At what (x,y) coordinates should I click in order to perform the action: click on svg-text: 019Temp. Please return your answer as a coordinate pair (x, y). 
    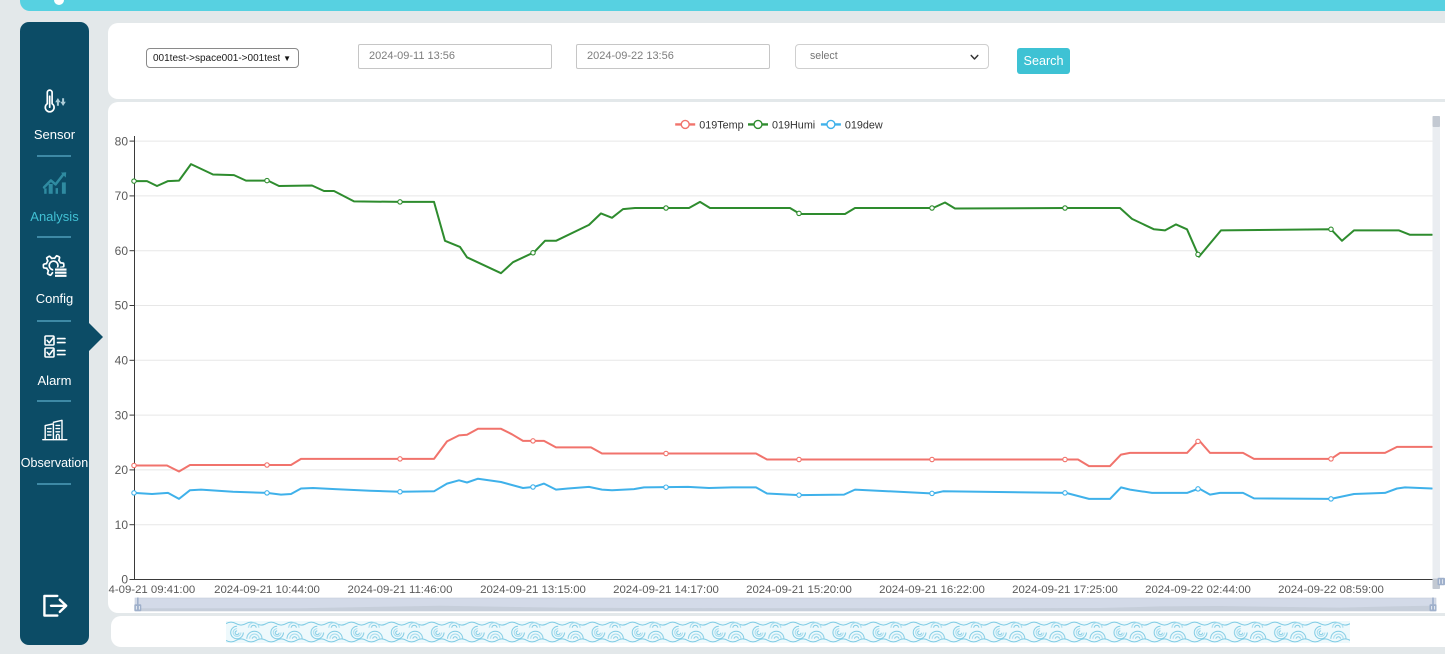
    Looking at the image, I should click on (721, 125).